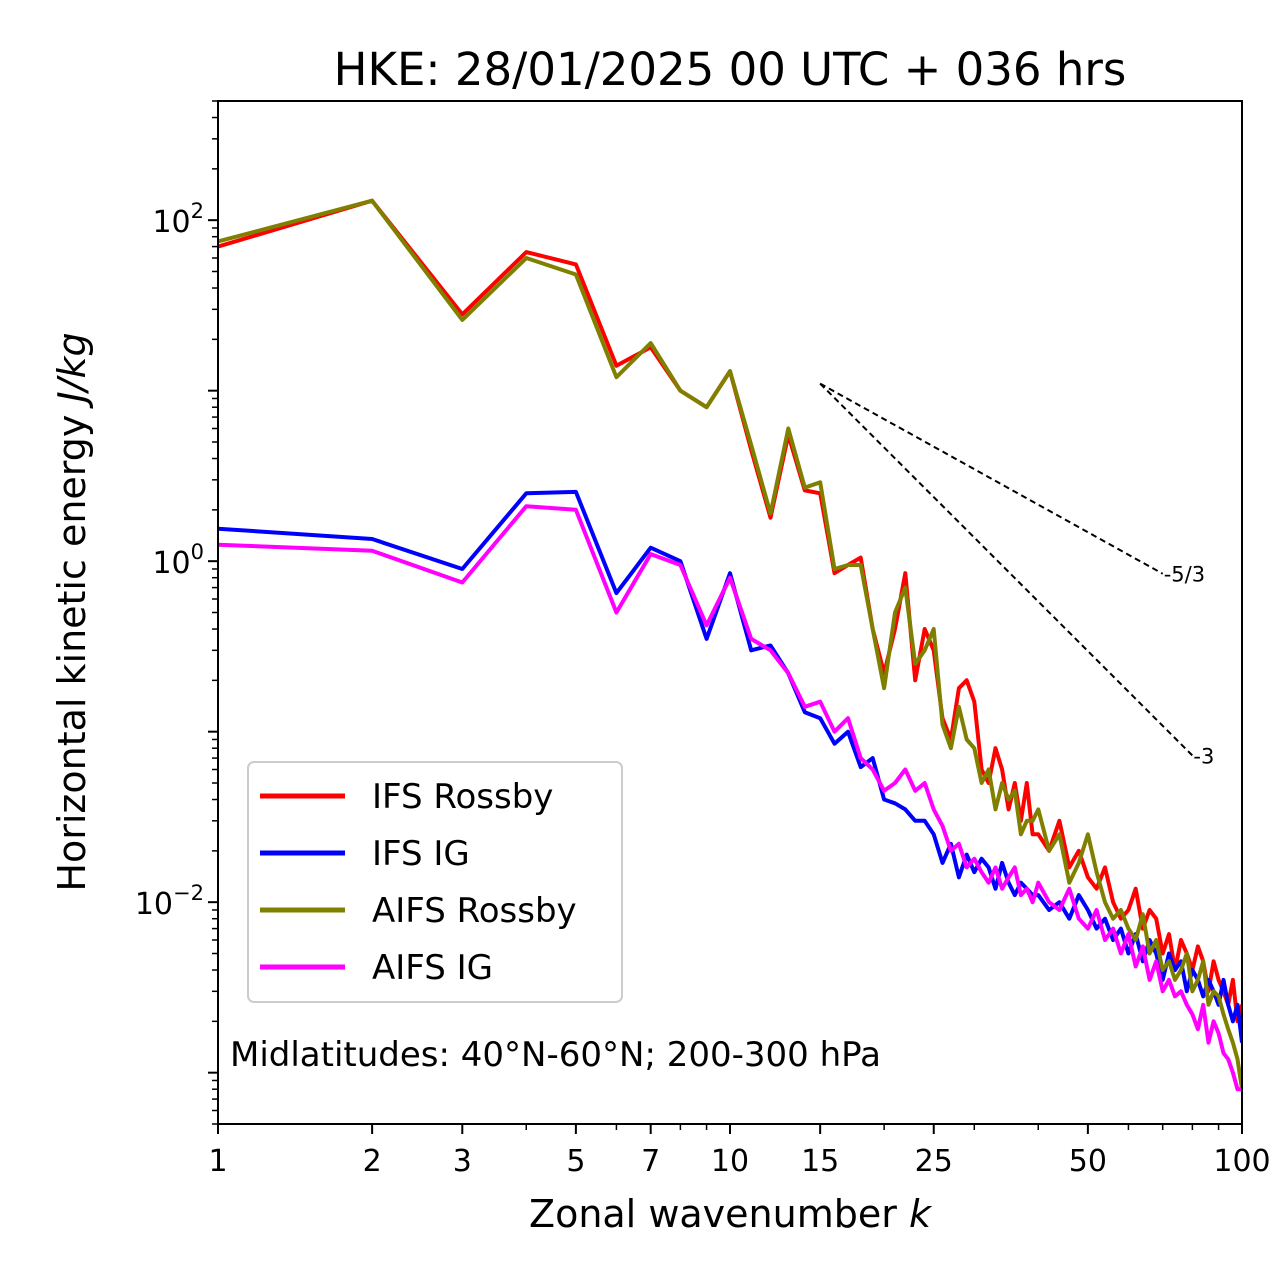 The width and height of the screenshot is (1280, 1288). Describe the element at coordinates (934, 1161) in the screenshot. I see `x-tick-label: 25` at that location.